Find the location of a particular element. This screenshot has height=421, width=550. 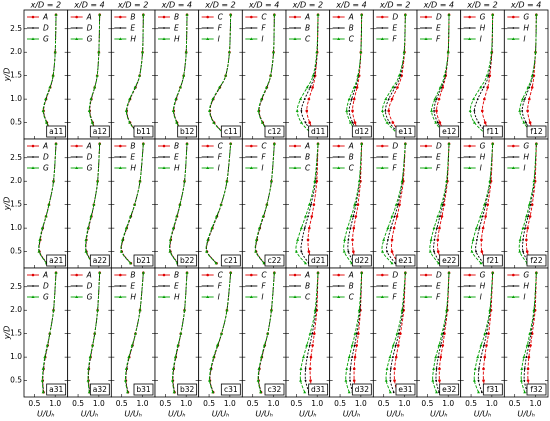

panel-label: f21 is located at coordinates (493, 260).